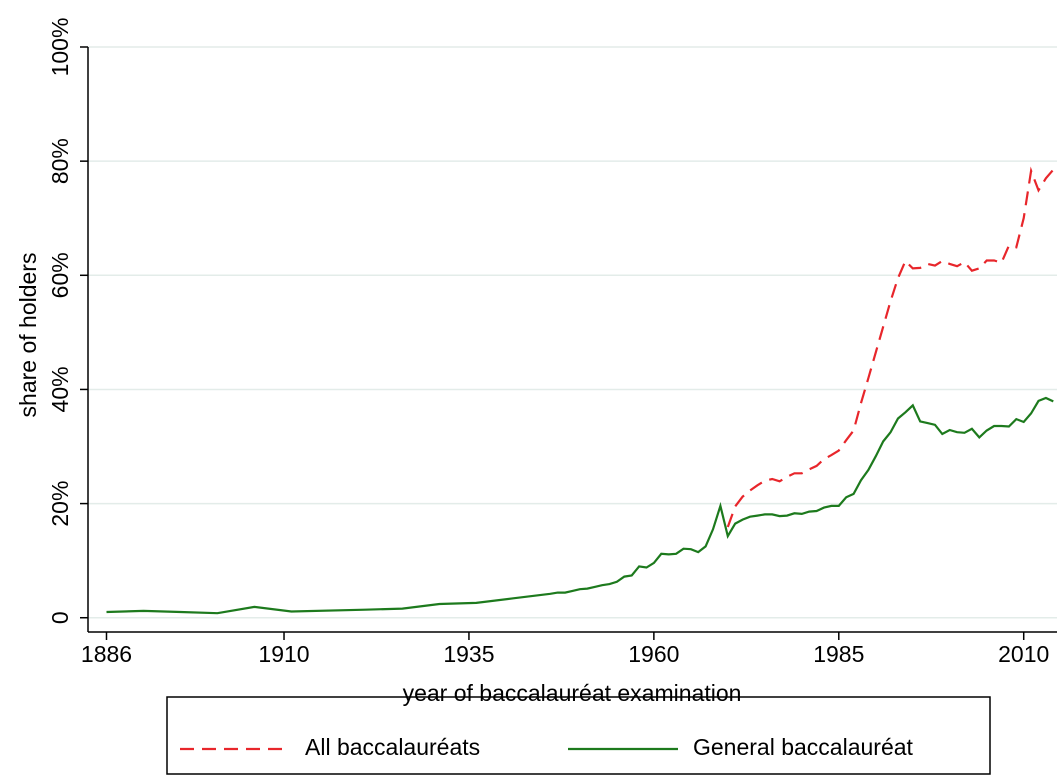 Image resolution: width=1057 pixels, height=775 pixels. Describe the element at coordinates (838, 654) in the screenshot. I see `x-tick-label: 1985` at that location.